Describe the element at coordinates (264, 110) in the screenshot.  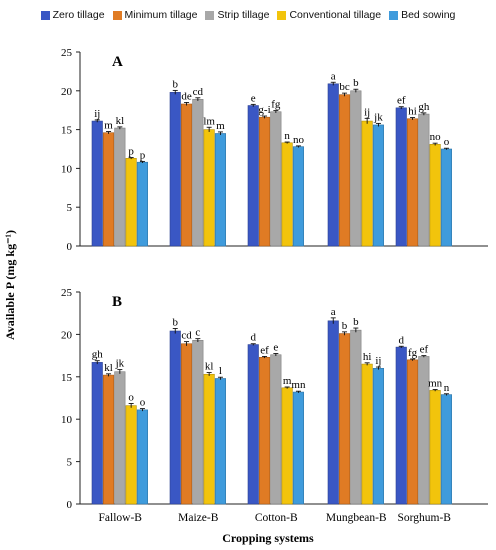
I see `data-label: g-i` at that location.